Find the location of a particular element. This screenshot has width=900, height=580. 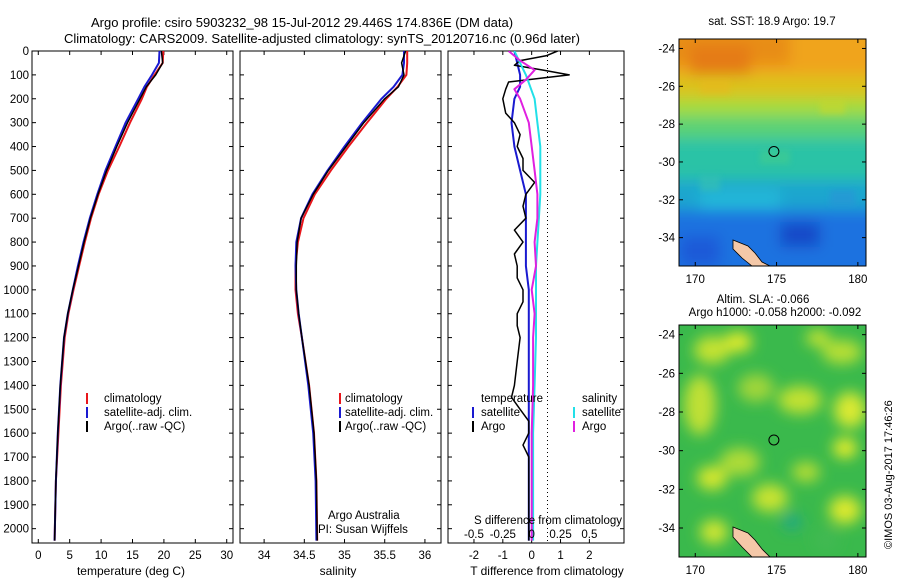

series-line-salinity-satellite is located at coordinates (527, 296).